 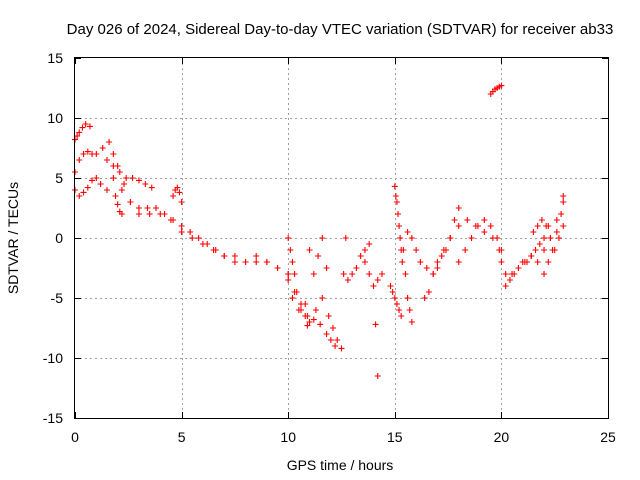 What do you see at coordinates (57, 298) in the screenshot?
I see `y-tick-label: -5` at bounding box center [57, 298].